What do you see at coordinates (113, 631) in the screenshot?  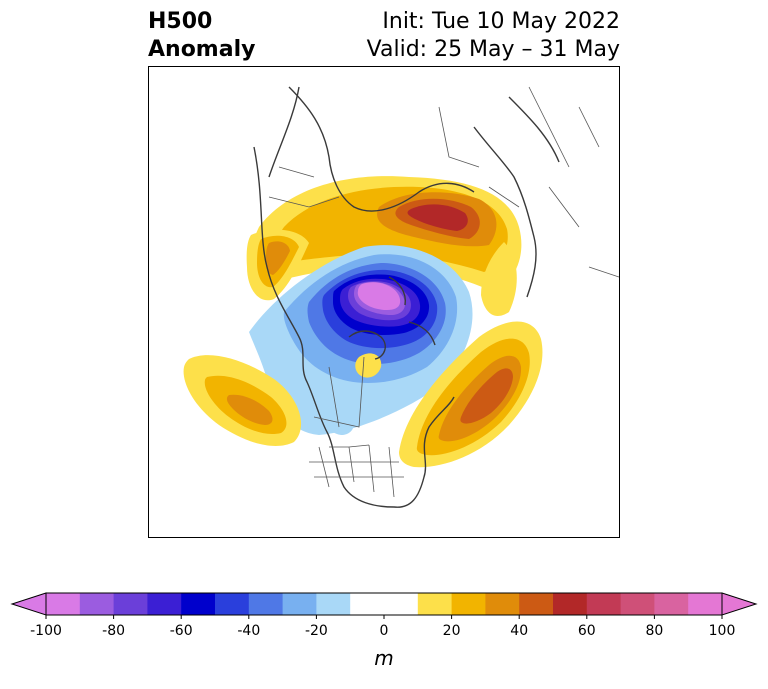 I see `colorbar-tick-label: -80` at bounding box center [113, 631].